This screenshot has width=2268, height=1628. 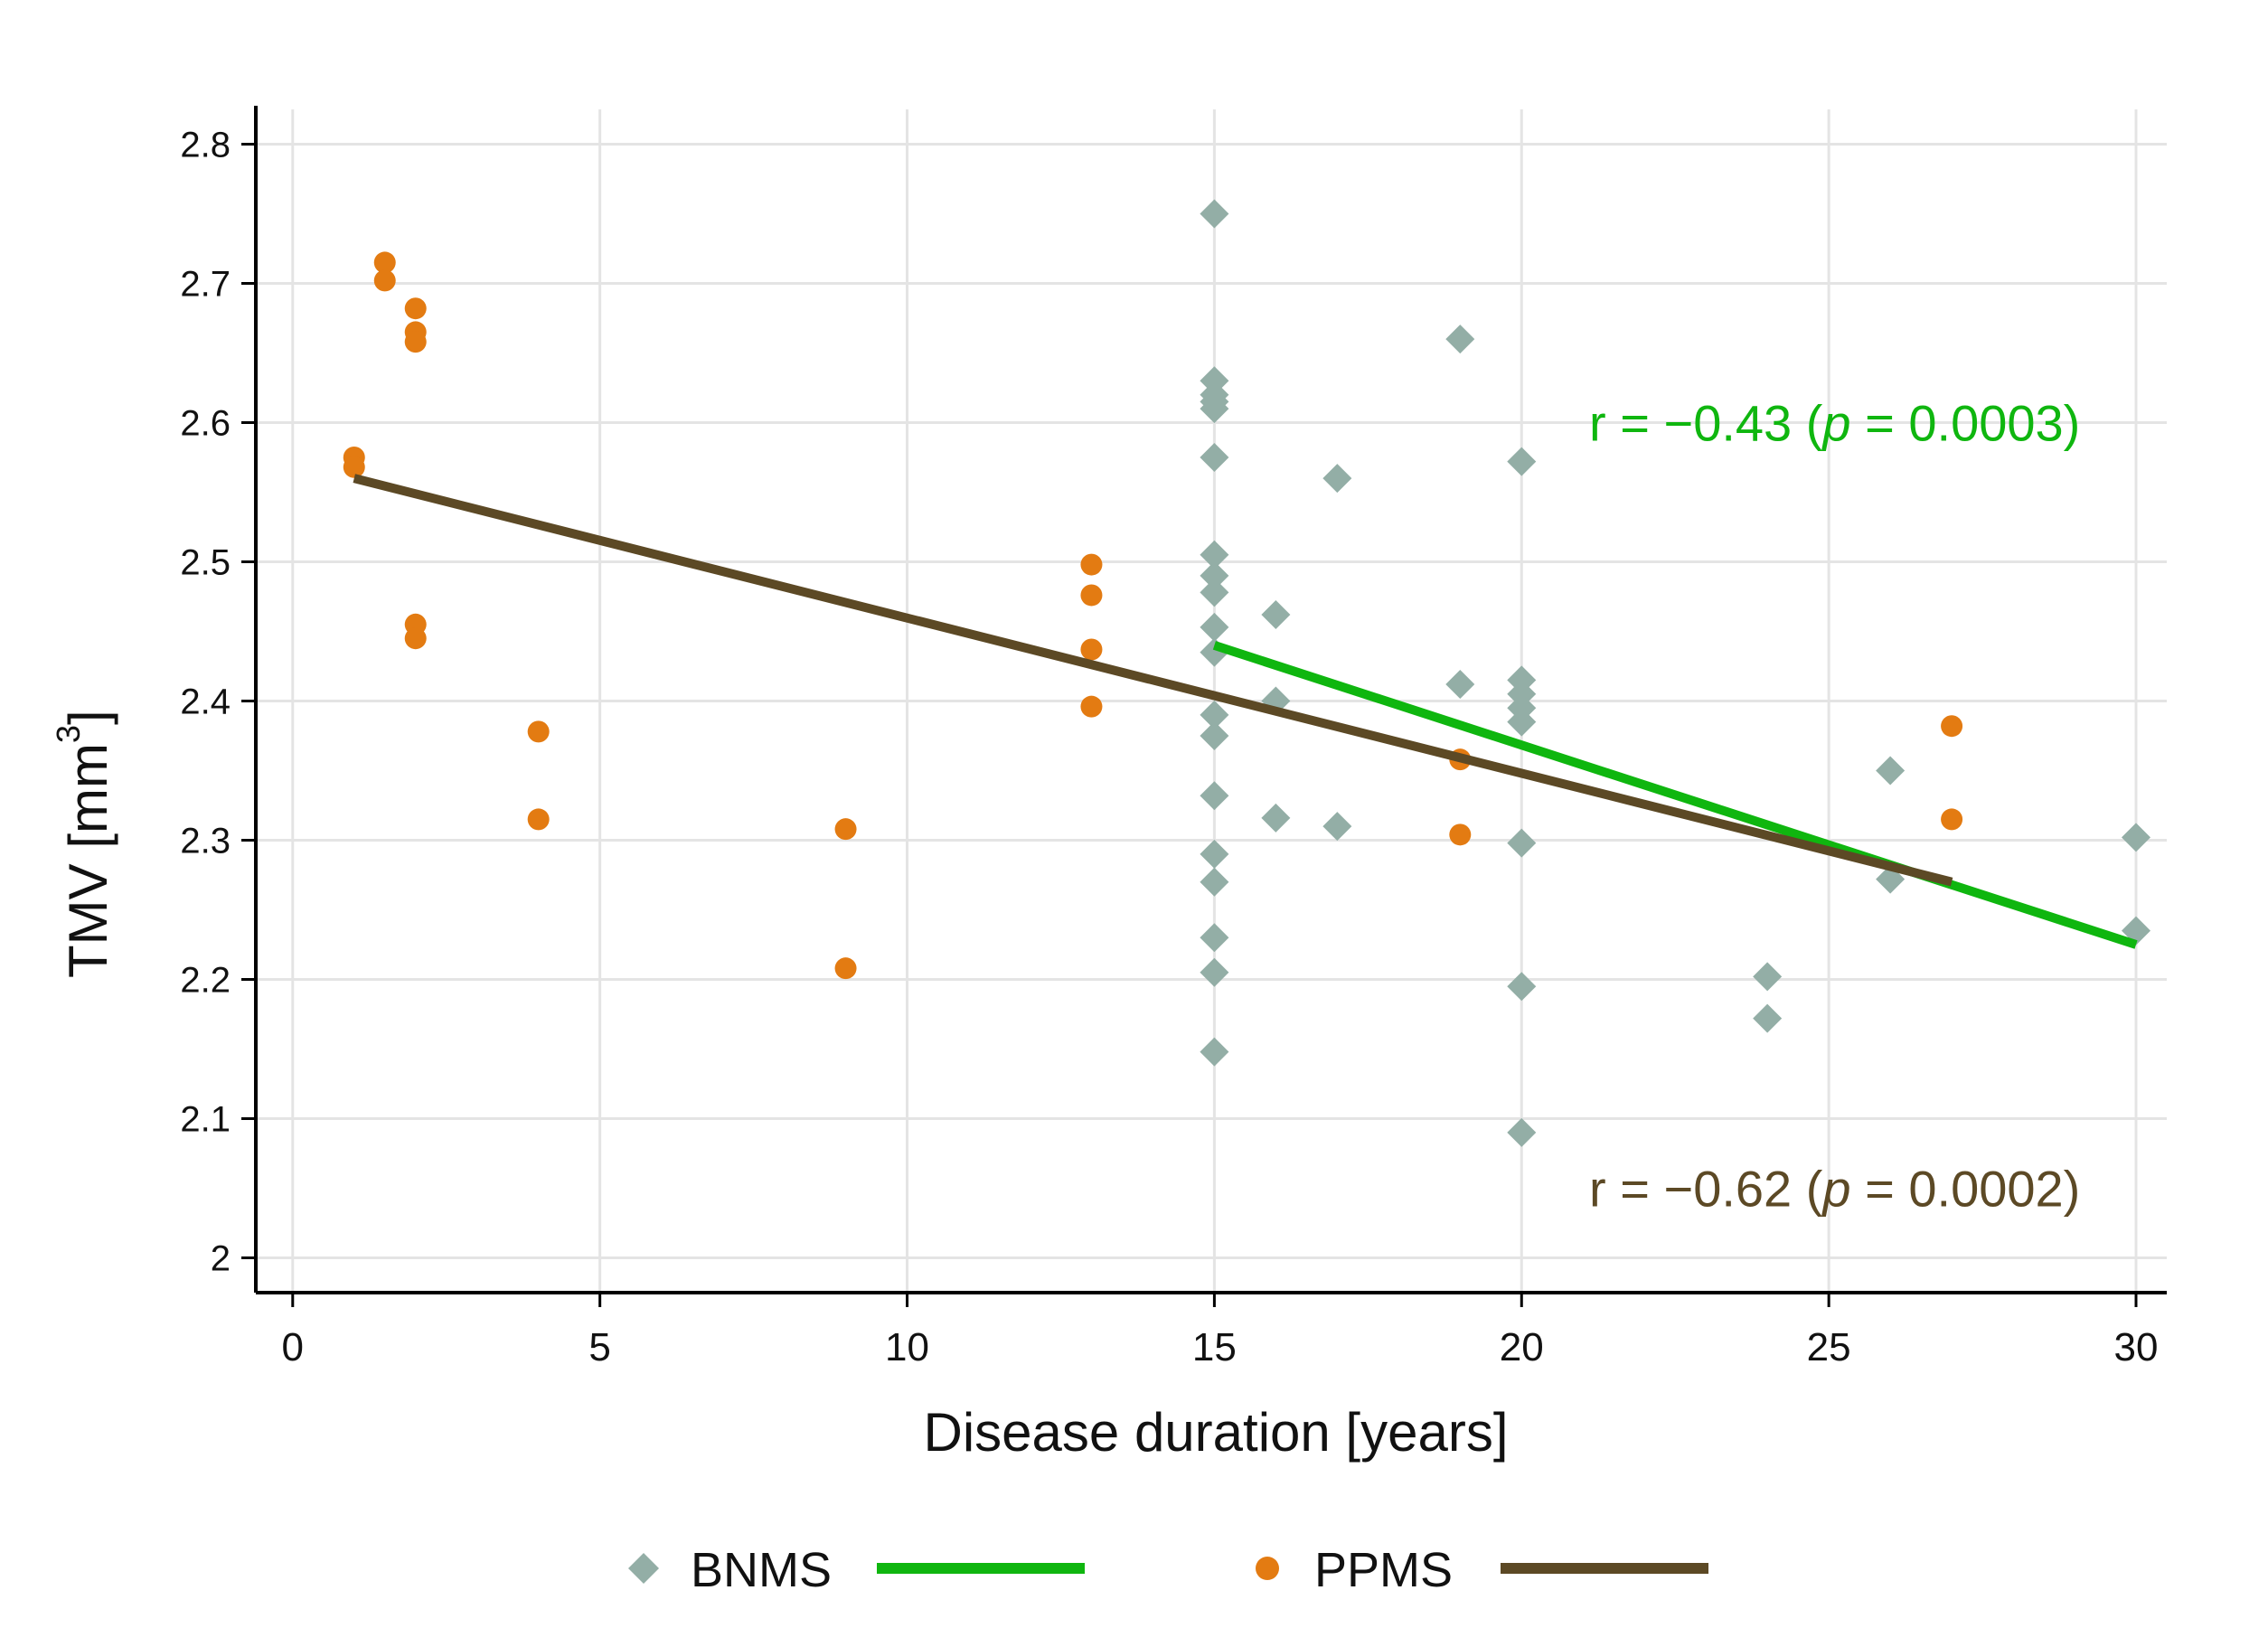 What do you see at coordinates (205, 1120) in the screenshot?
I see `y-tick-label: 2.1` at bounding box center [205, 1120].